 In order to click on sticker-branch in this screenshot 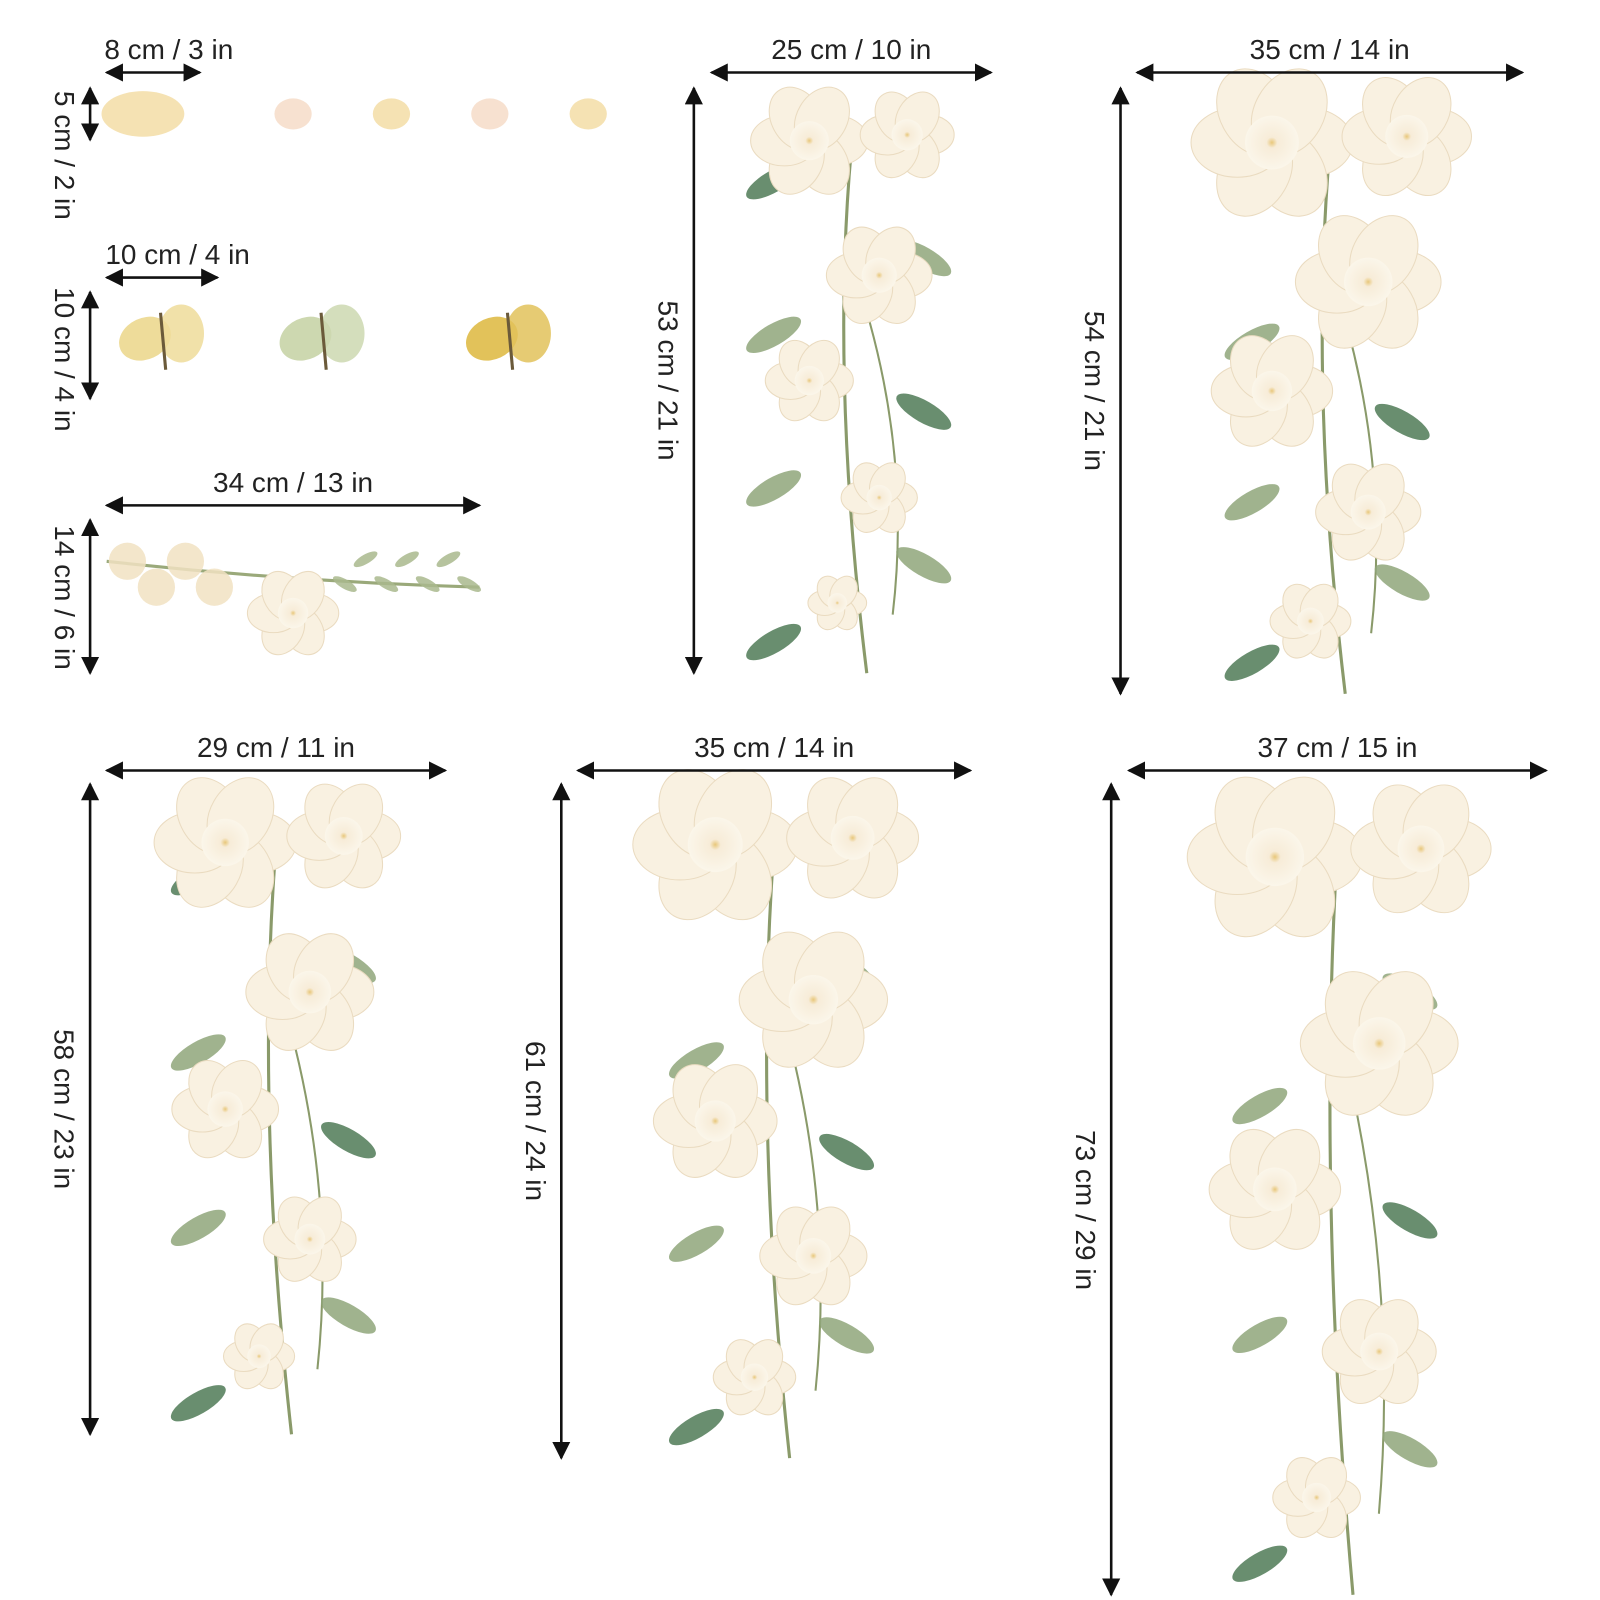, I will do `click(294, 599)`.